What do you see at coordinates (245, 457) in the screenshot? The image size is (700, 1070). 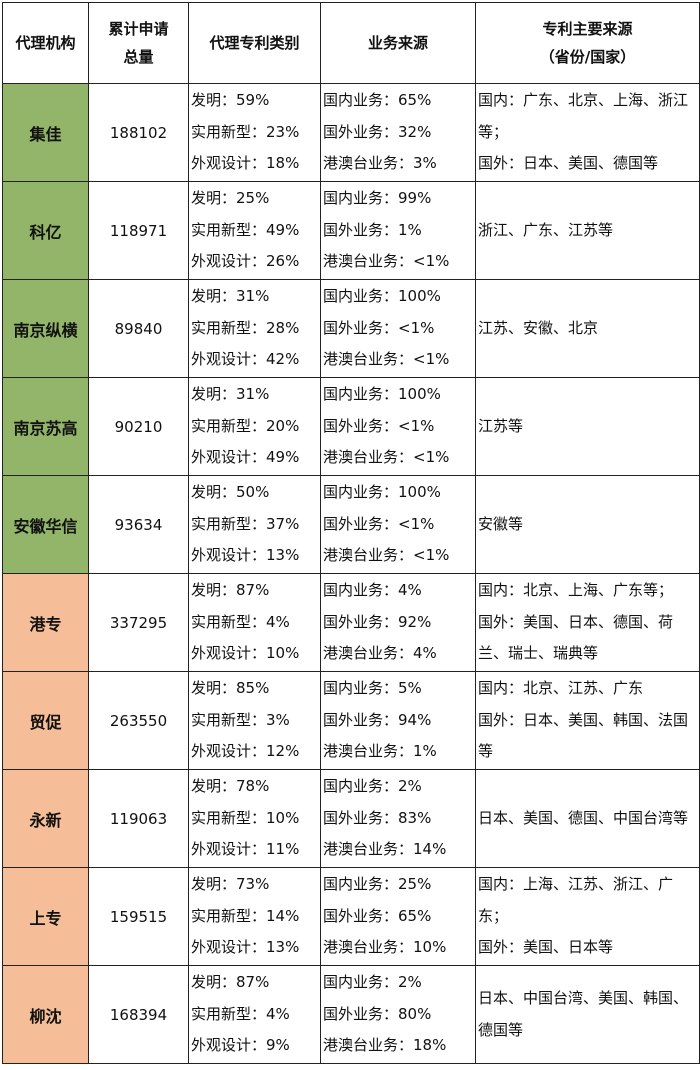 I see `category-line: 外观设计：49%` at bounding box center [245, 457].